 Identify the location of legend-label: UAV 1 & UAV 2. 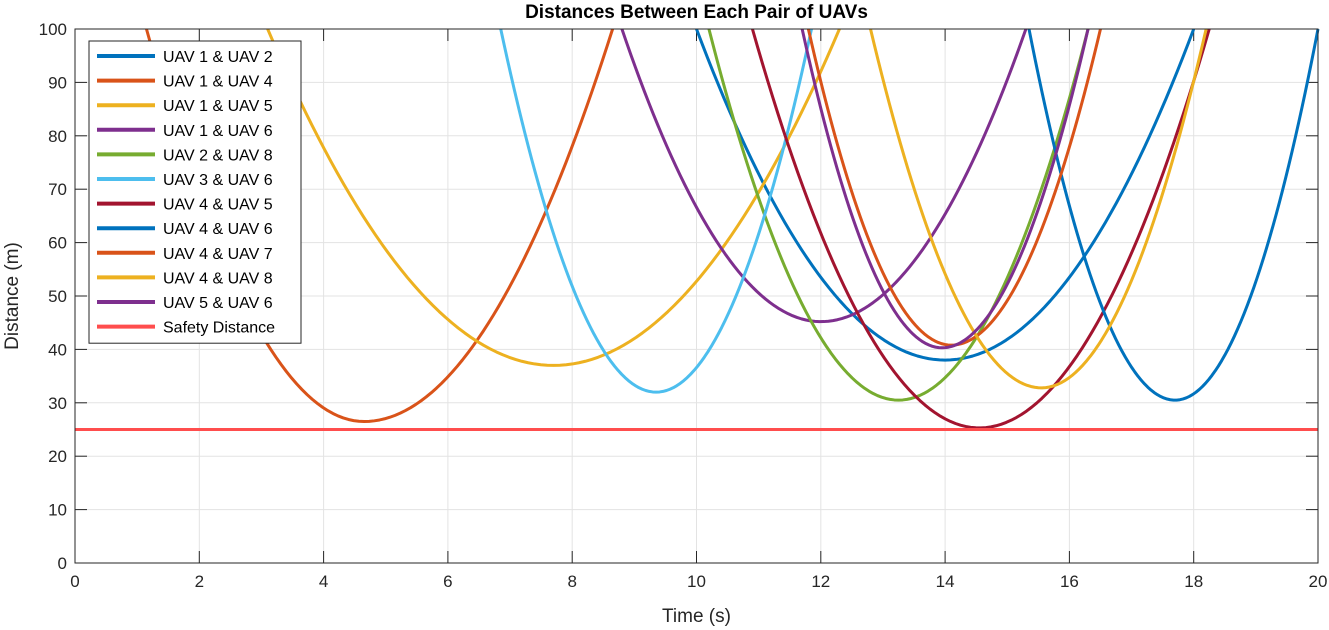
(218, 57).